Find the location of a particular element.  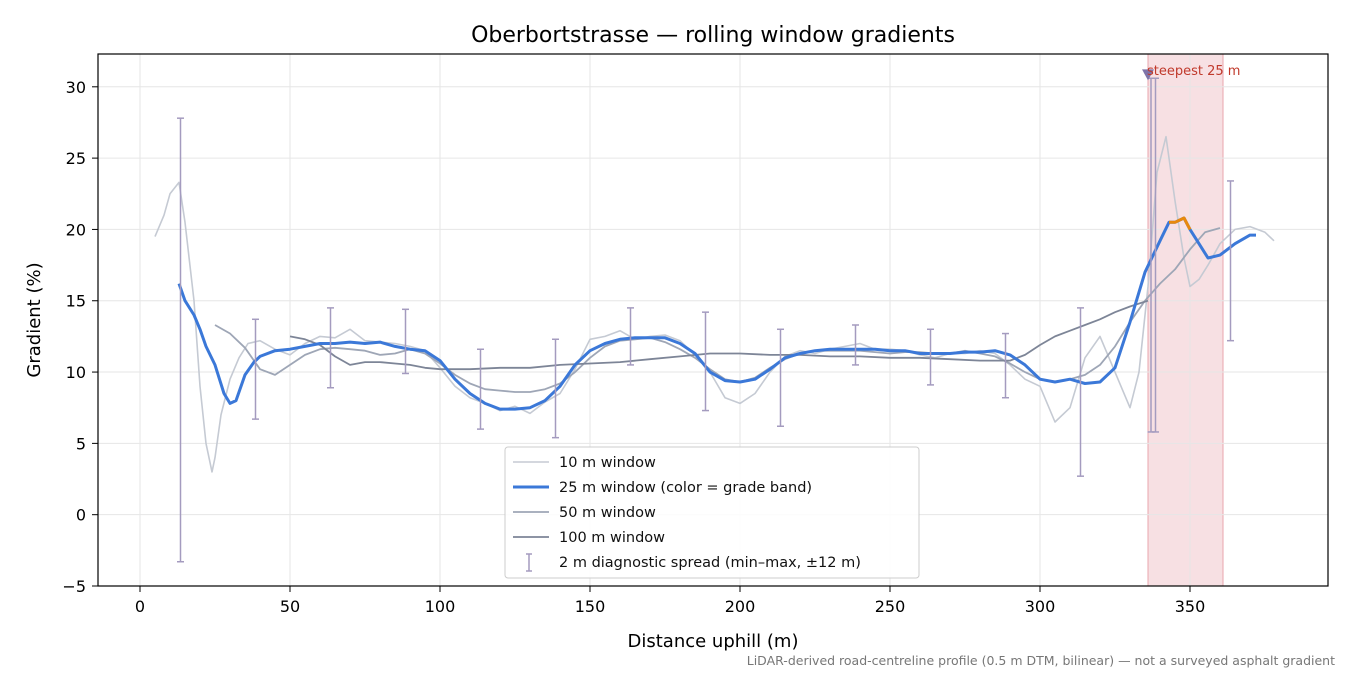

y-tick-label: −5 is located at coordinates (74, 586).